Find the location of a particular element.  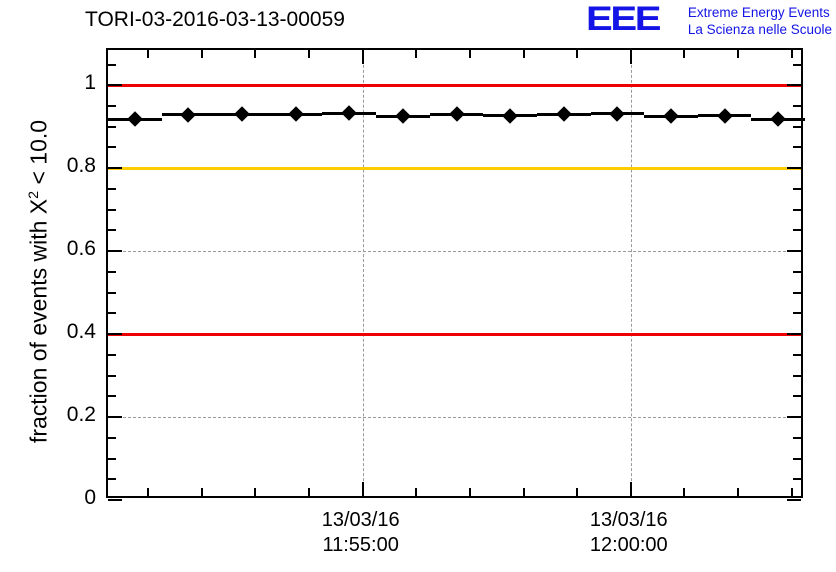

x-tick-label: 13/03/16 11:55:00 is located at coordinates (361, 533).